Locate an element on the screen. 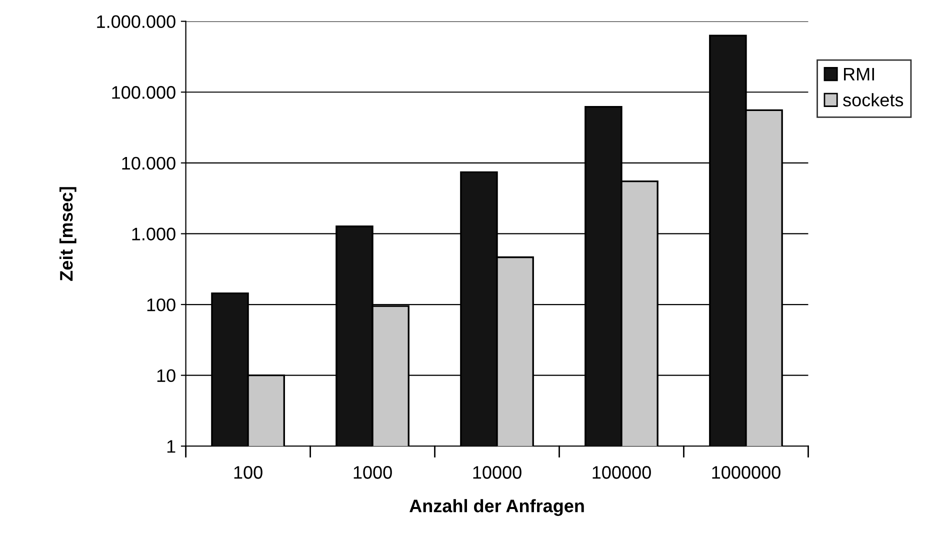 The width and height of the screenshot is (929, 533). legend-label: RMI is located at coordinates (859, 74).